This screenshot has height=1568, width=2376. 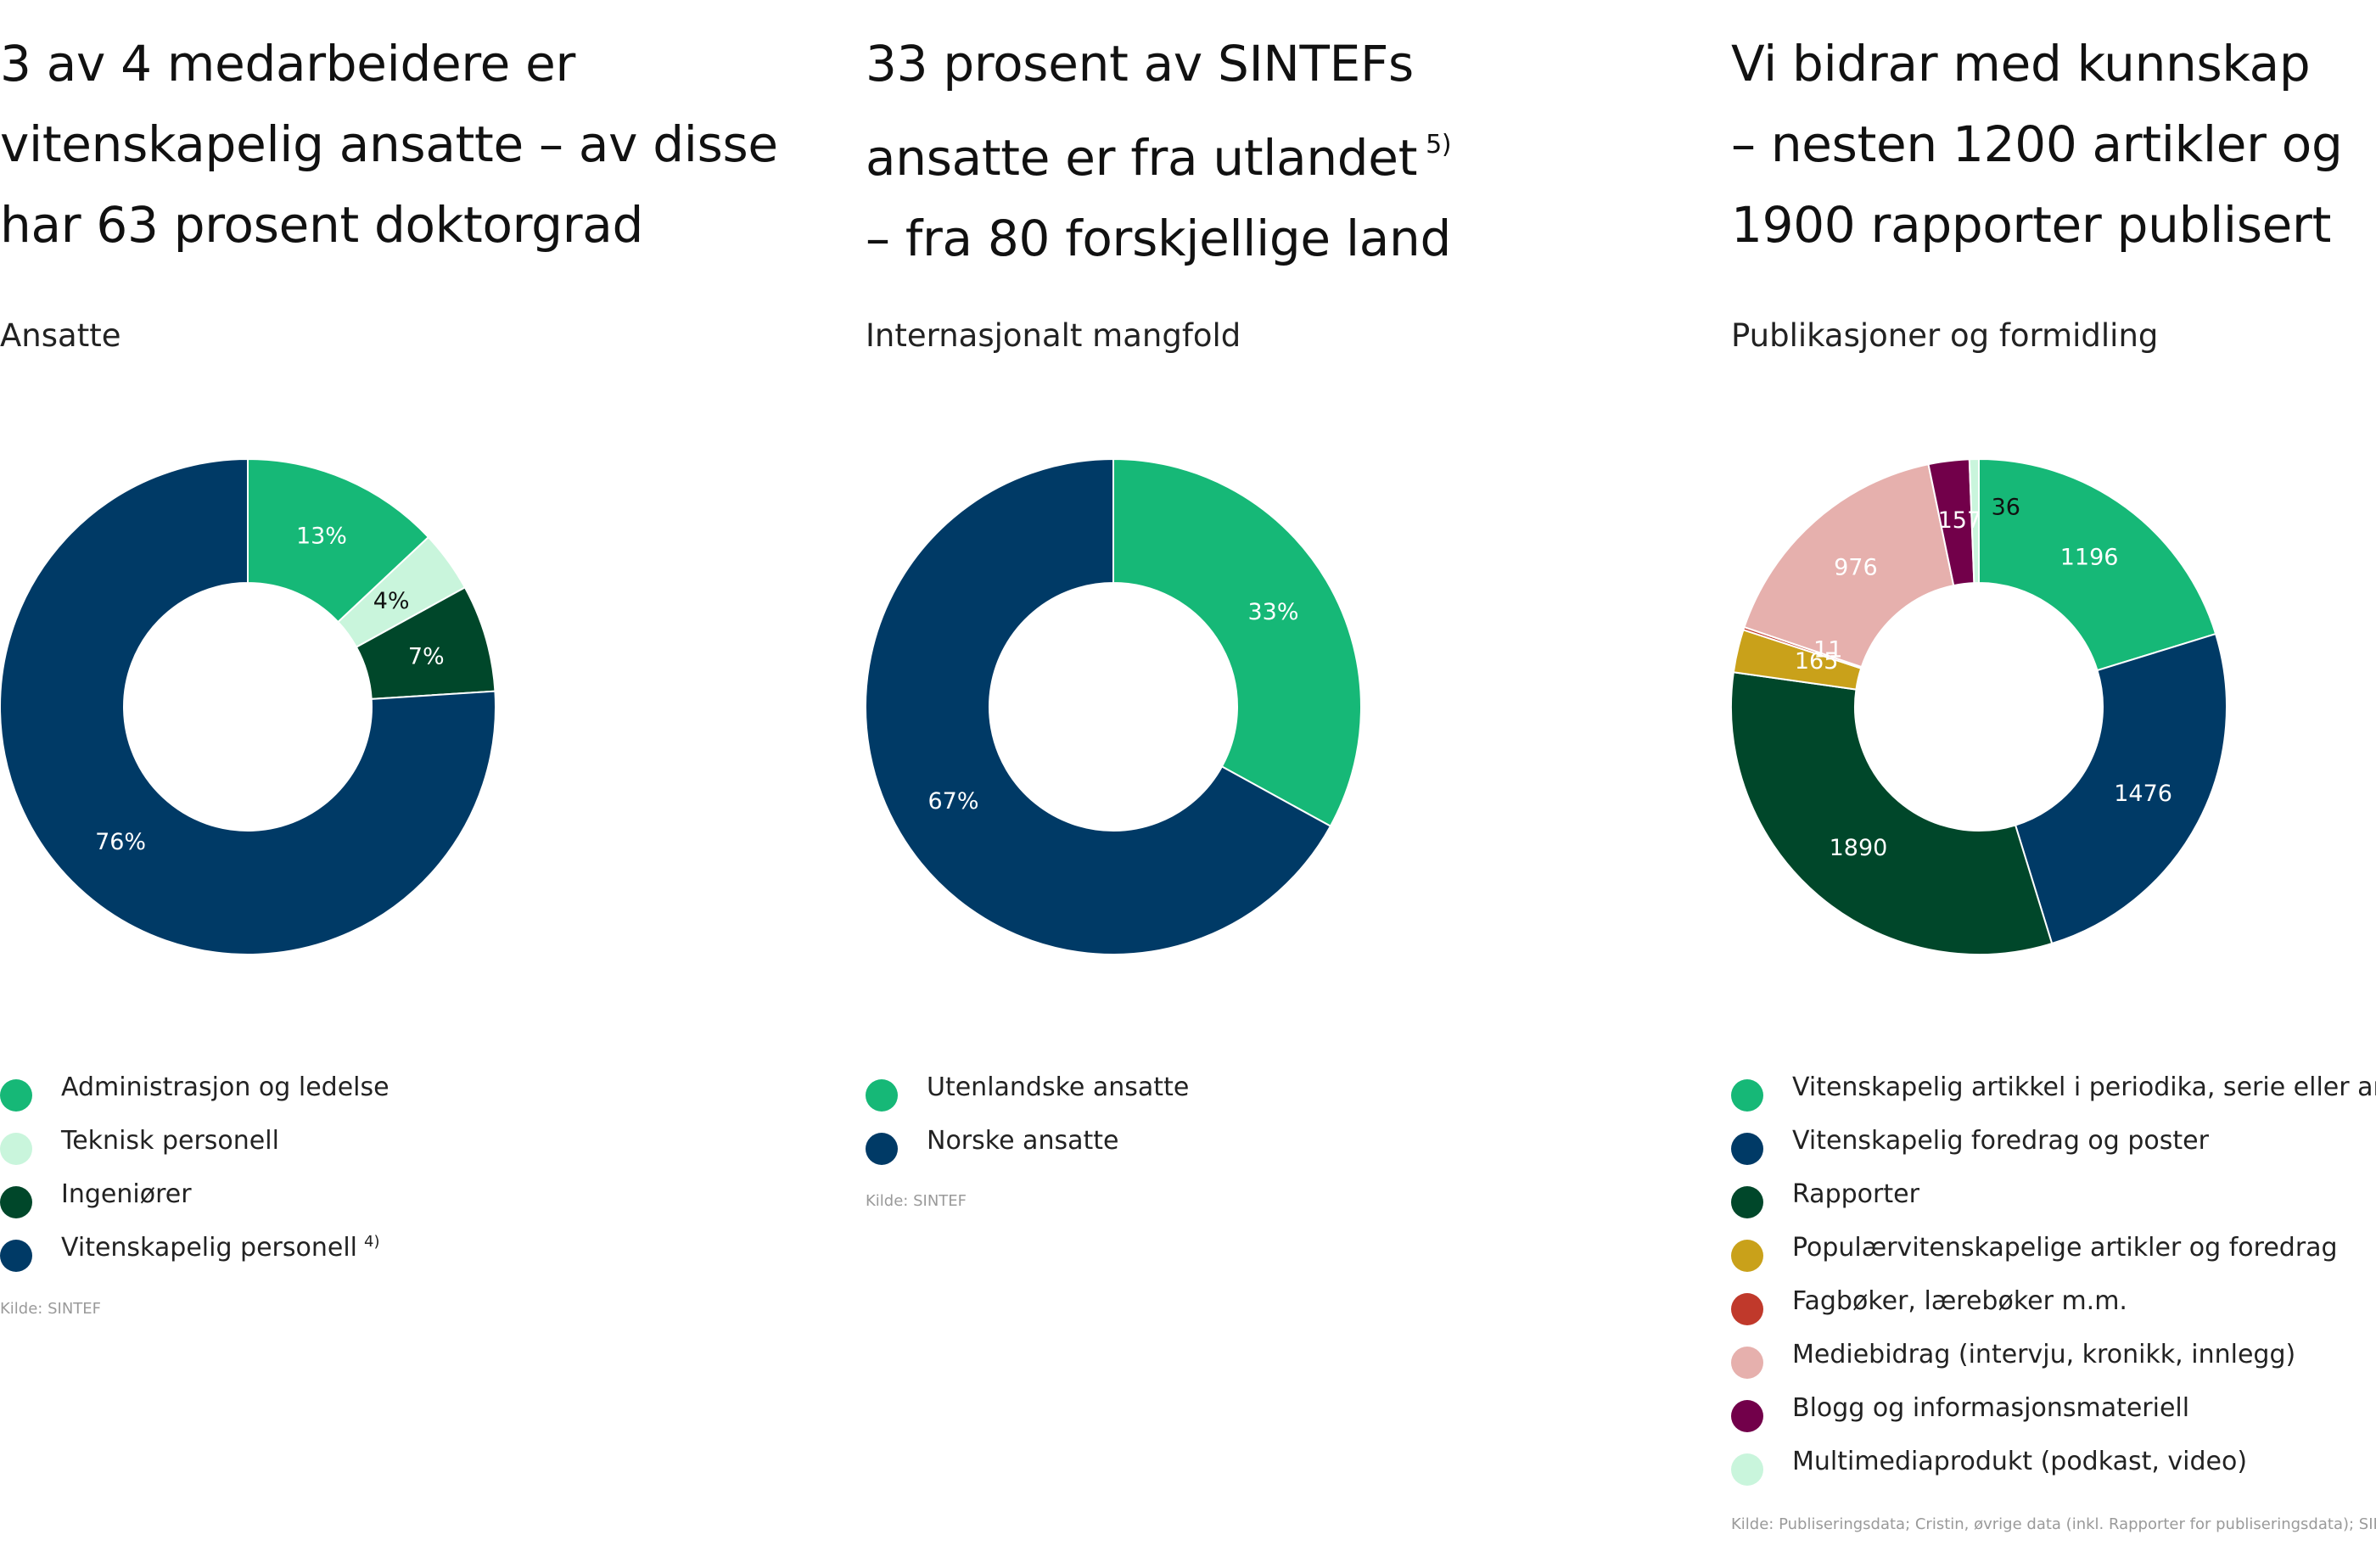 What do you see at coordinates (1991, 1408) in the screenshot?
I see `legend-label: Blogg og informasjonsmateriell` at bounding box center [1991, 1408].